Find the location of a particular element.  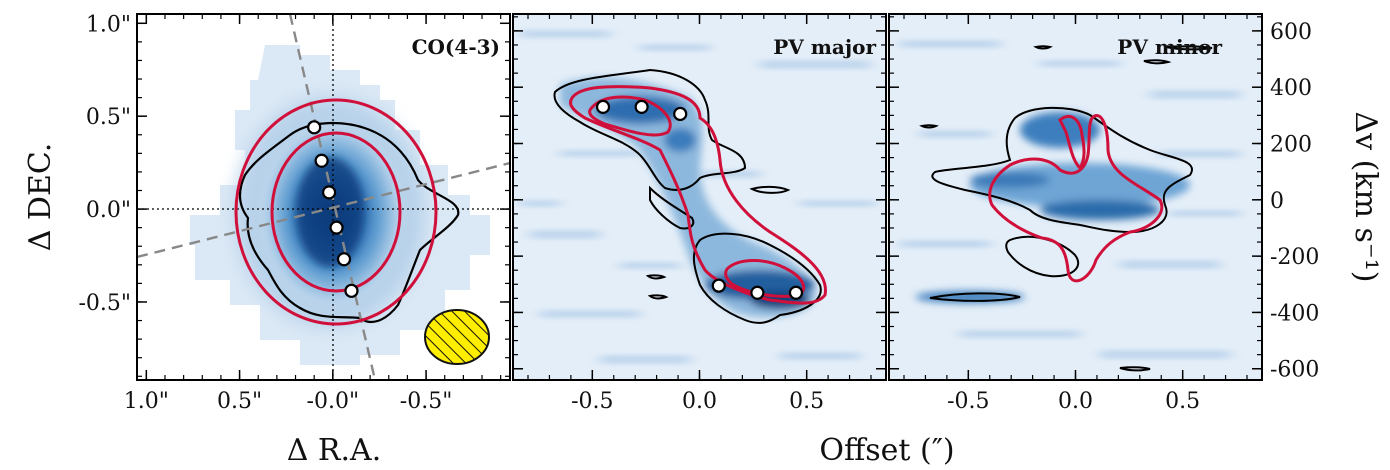

y-tick-label: -400 is located at coordinates (1294, 313).